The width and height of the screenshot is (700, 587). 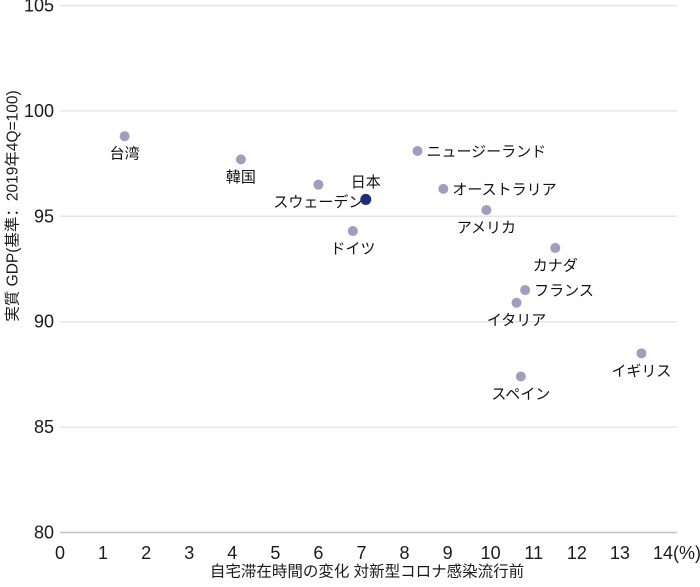 I want to click on x-tick-label-8: 8, so click(x=405, y=553).